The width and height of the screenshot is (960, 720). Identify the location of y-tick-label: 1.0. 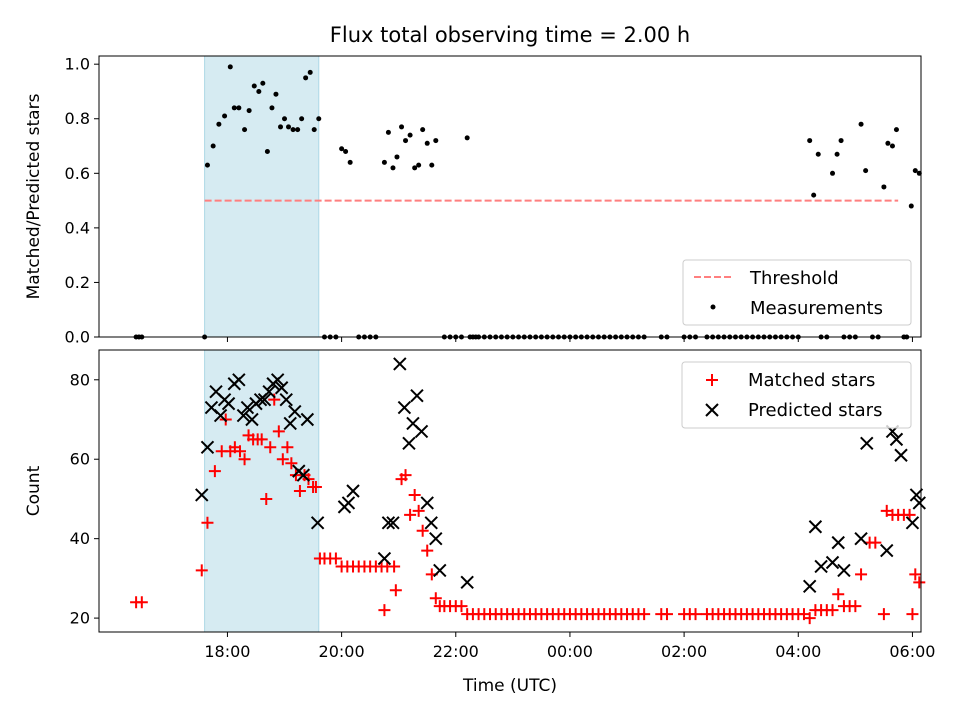
(77, 64).